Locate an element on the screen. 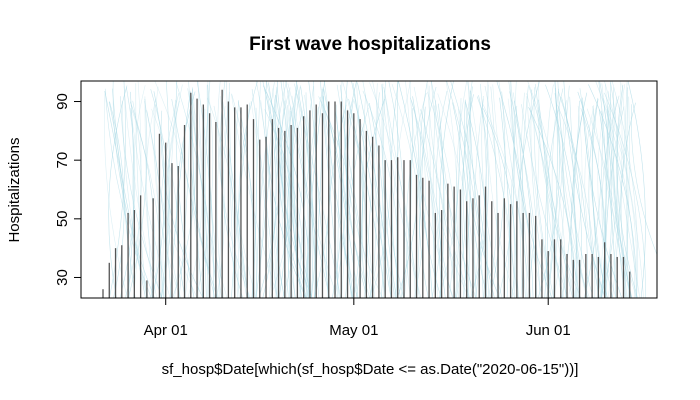 The image size is (700, 400). x-axis: Apr 01 May 01 Jun 01 is located at coordinates (357, 318).